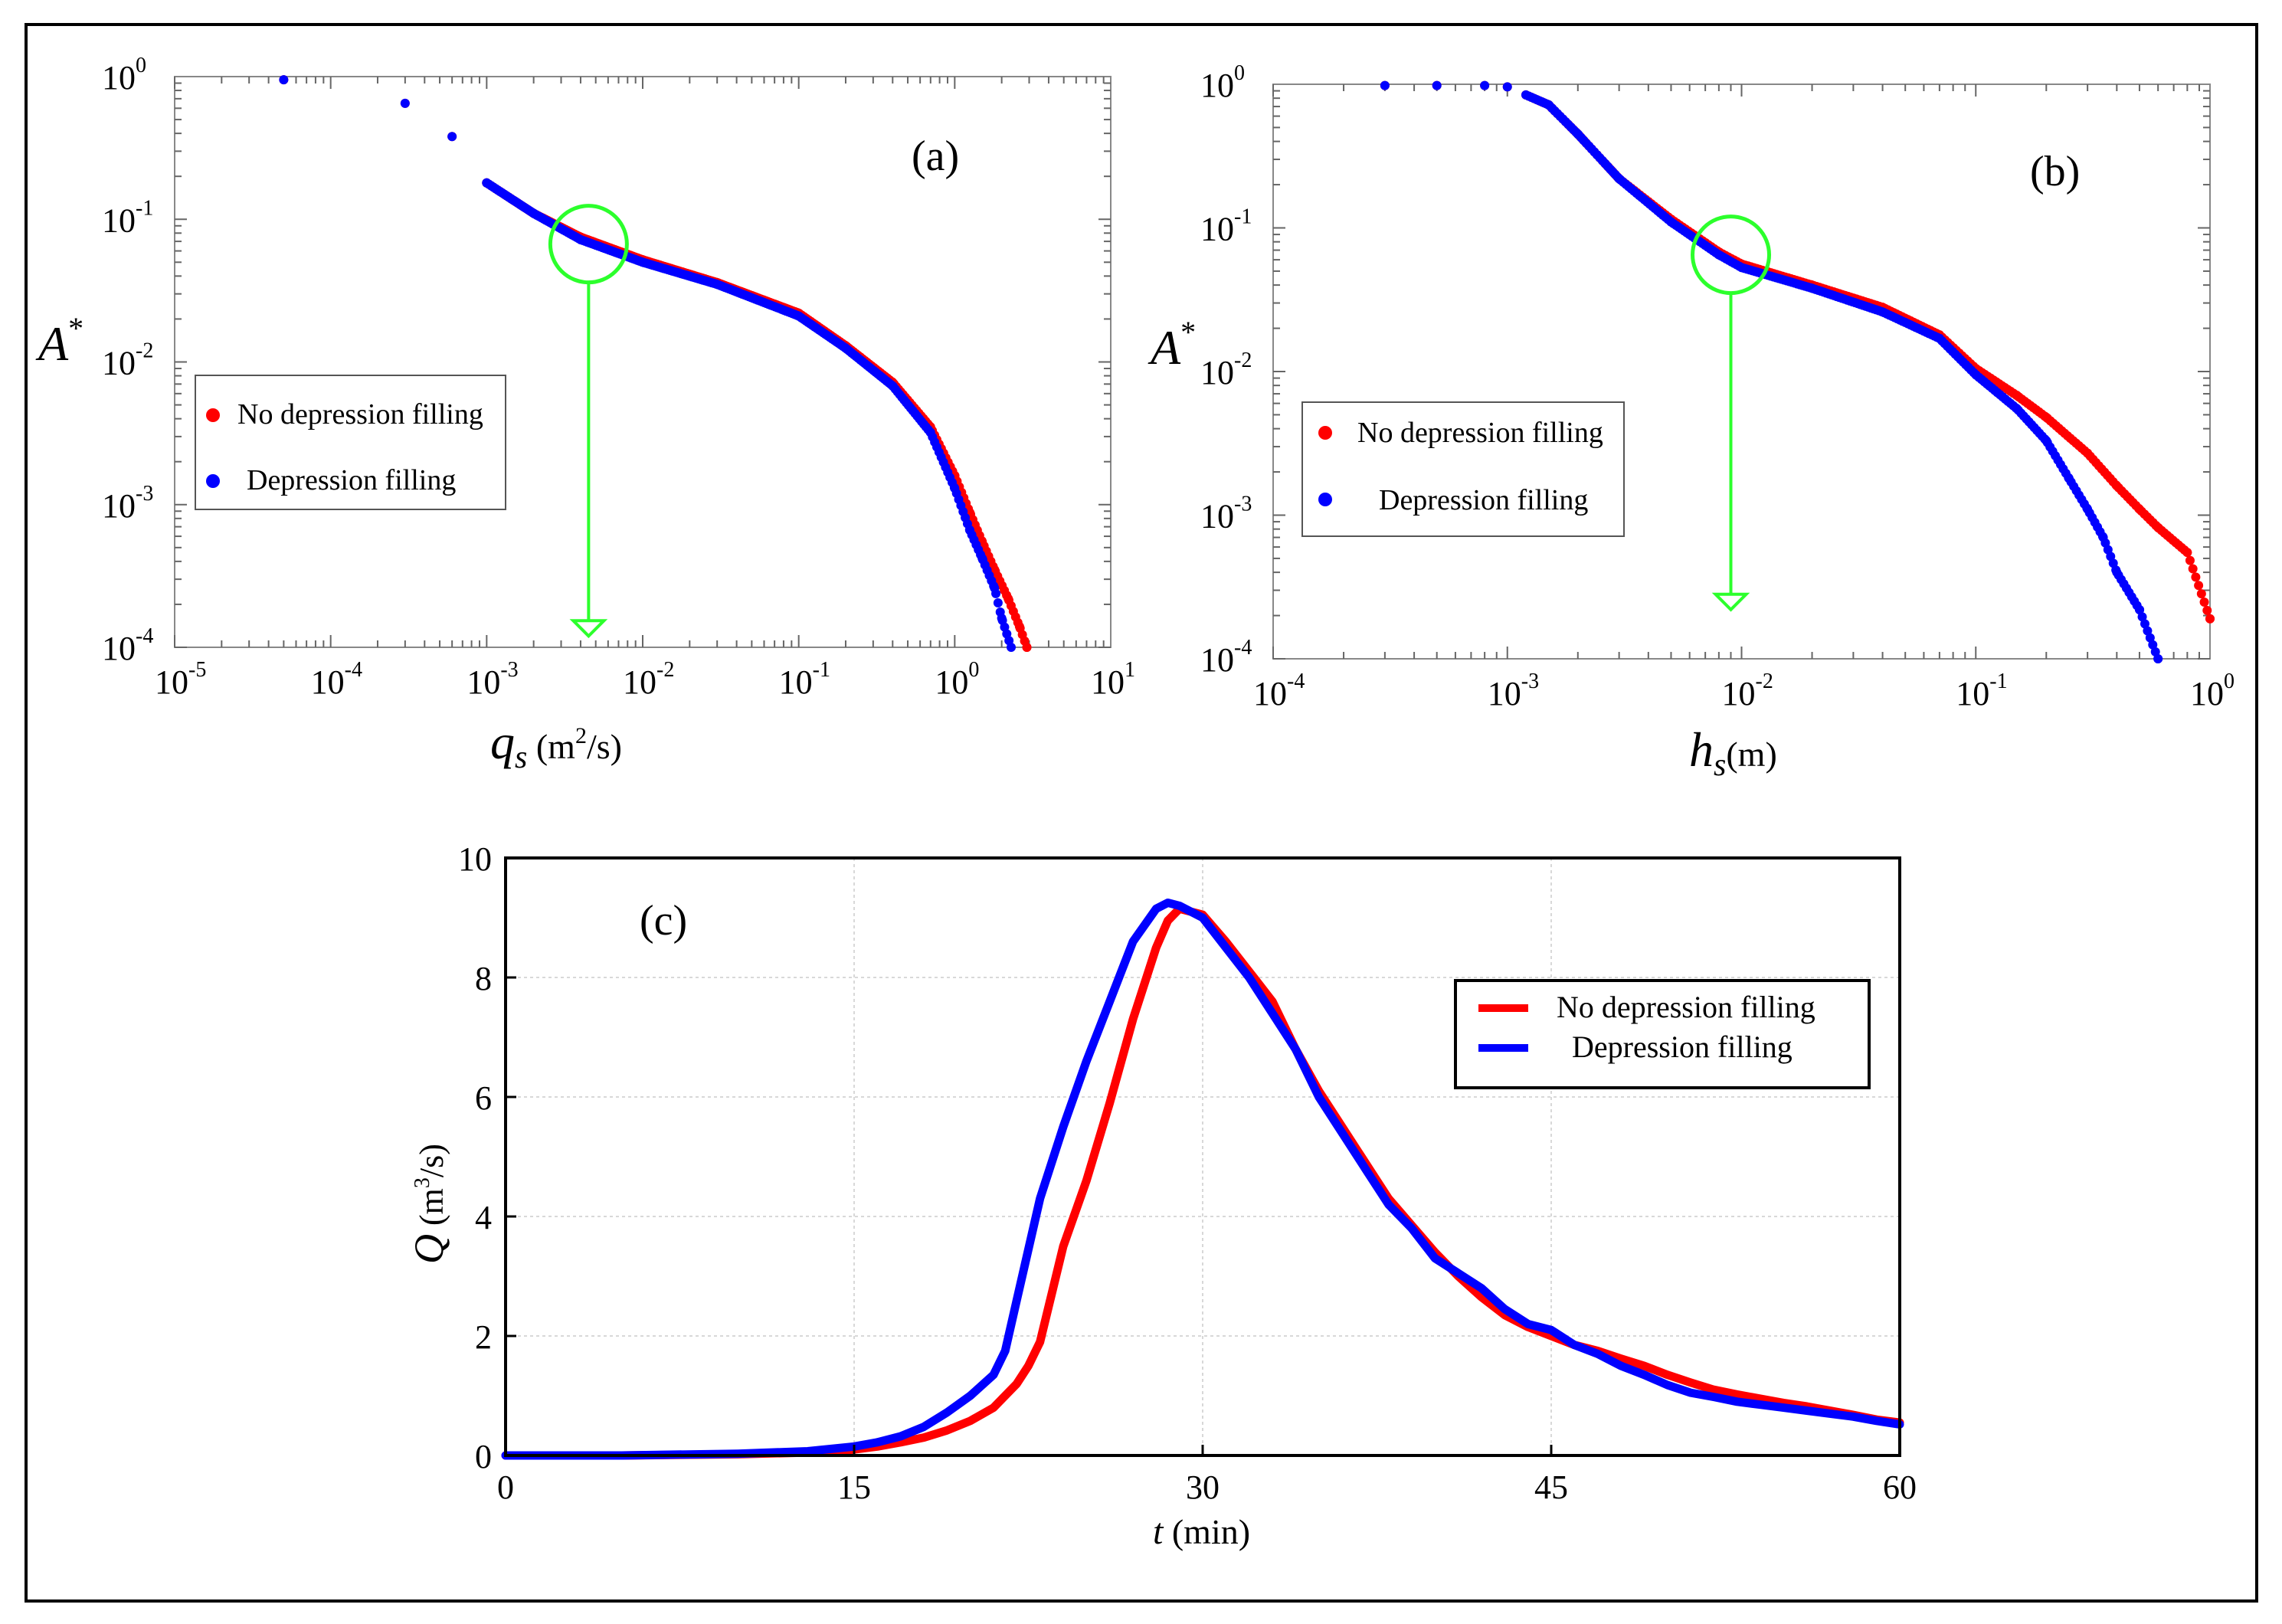 Image resolution: width=2282 pixels, height=1624 pixels. What do you see at coordinates (1480, 433) in the screenshot?
I see `legend-label-no-depression-b: No depression filling` at bounding box center [1480, 433].